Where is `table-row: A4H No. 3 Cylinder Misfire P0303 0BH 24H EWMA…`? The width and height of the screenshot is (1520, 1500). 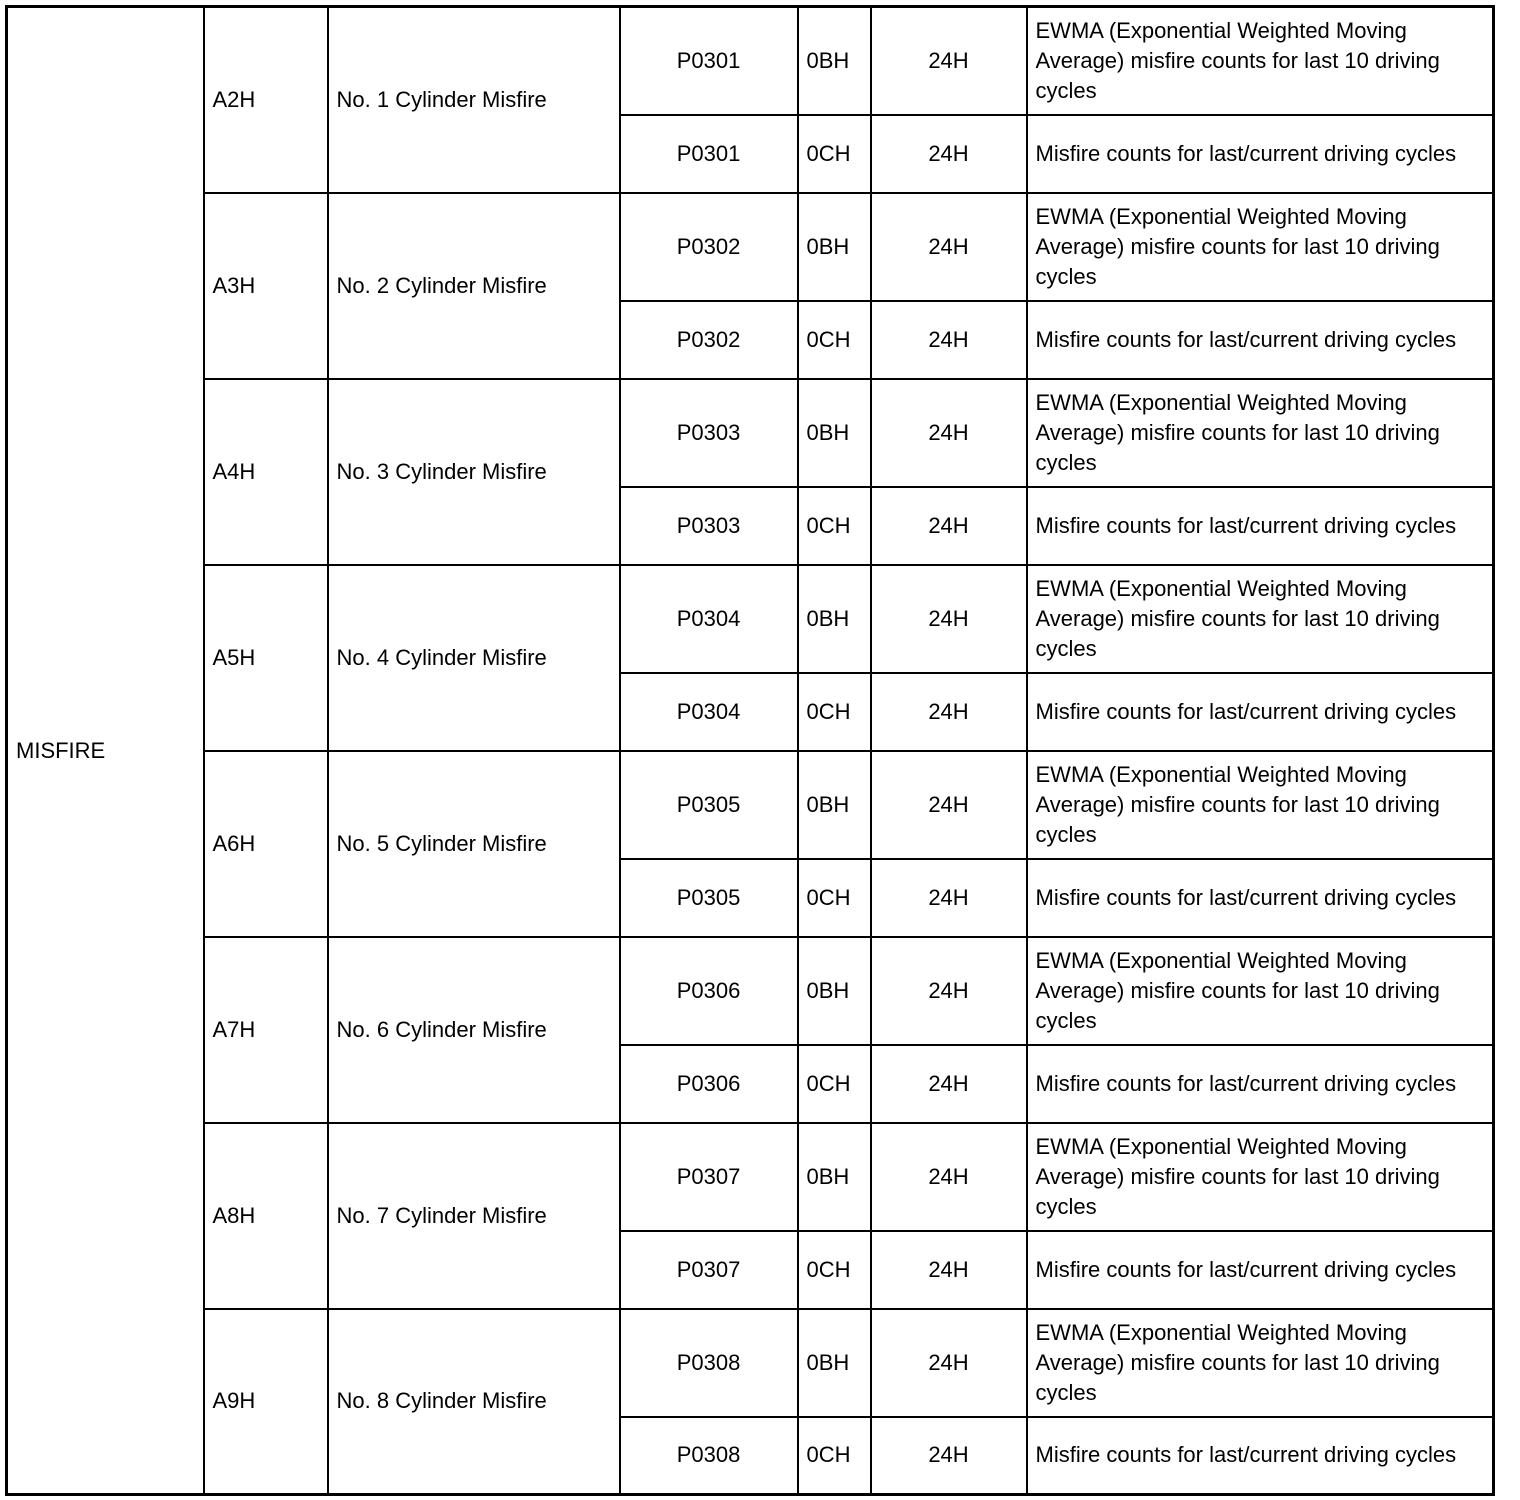 table-row: A4H No. 3 Cylinder Misfire P0303 0BH 24H EWMA… is located at coordinates (751, 471).